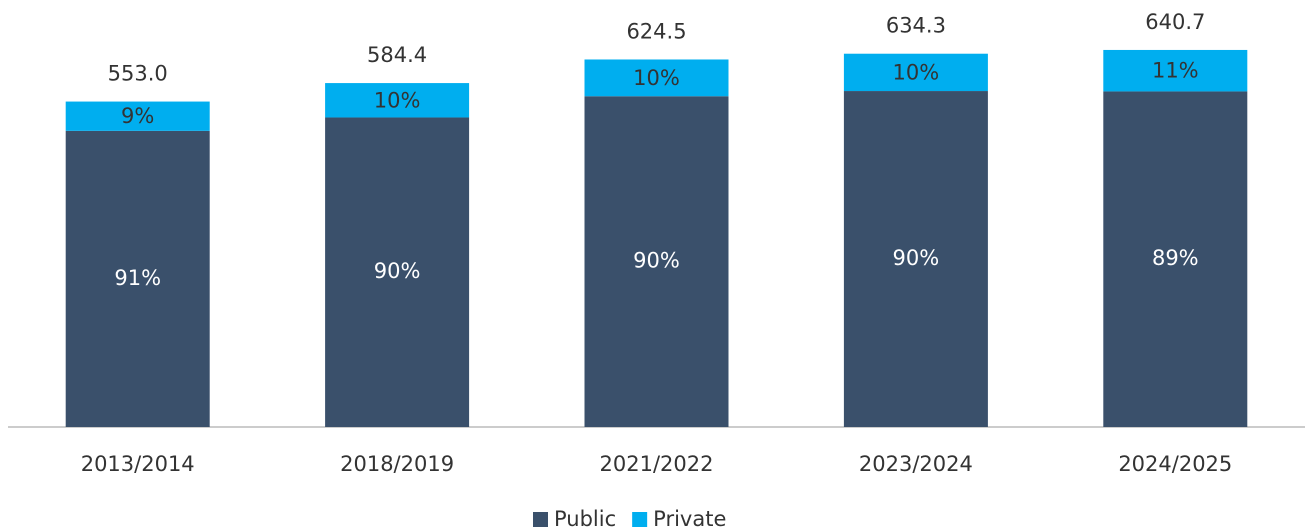 The image size is (1305, 531). What do you see at coordinates (916, 464) in the screenshot?
I see `x-tick-label: 2023/2024` at bounding box center [916, 464].